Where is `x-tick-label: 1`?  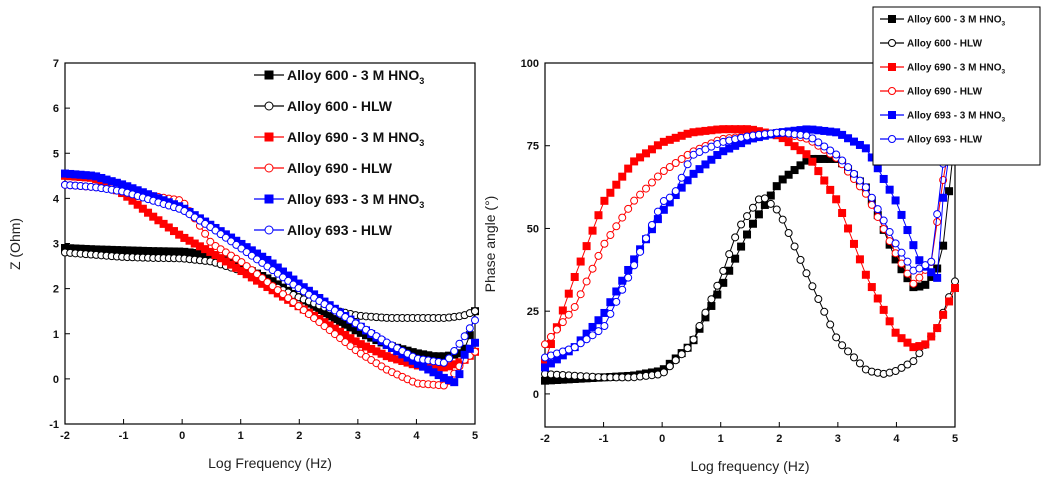 x-tick-label: 1 is located at coordinates (241, 436).